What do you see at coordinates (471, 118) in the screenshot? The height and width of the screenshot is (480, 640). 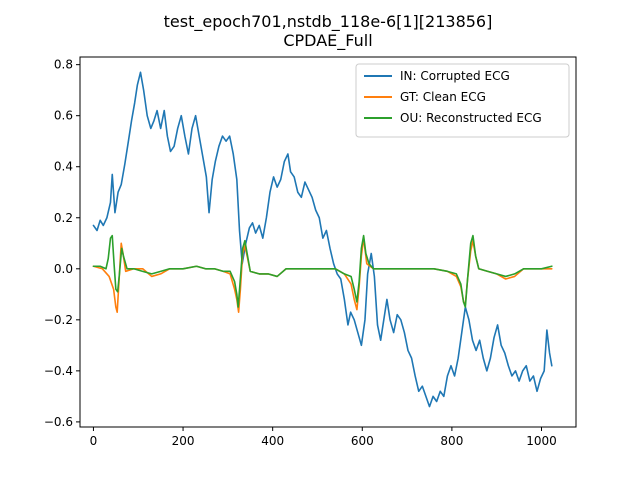 I see `legend-label: OU: Reconstructed ECG` at bounding box center [471, 118].